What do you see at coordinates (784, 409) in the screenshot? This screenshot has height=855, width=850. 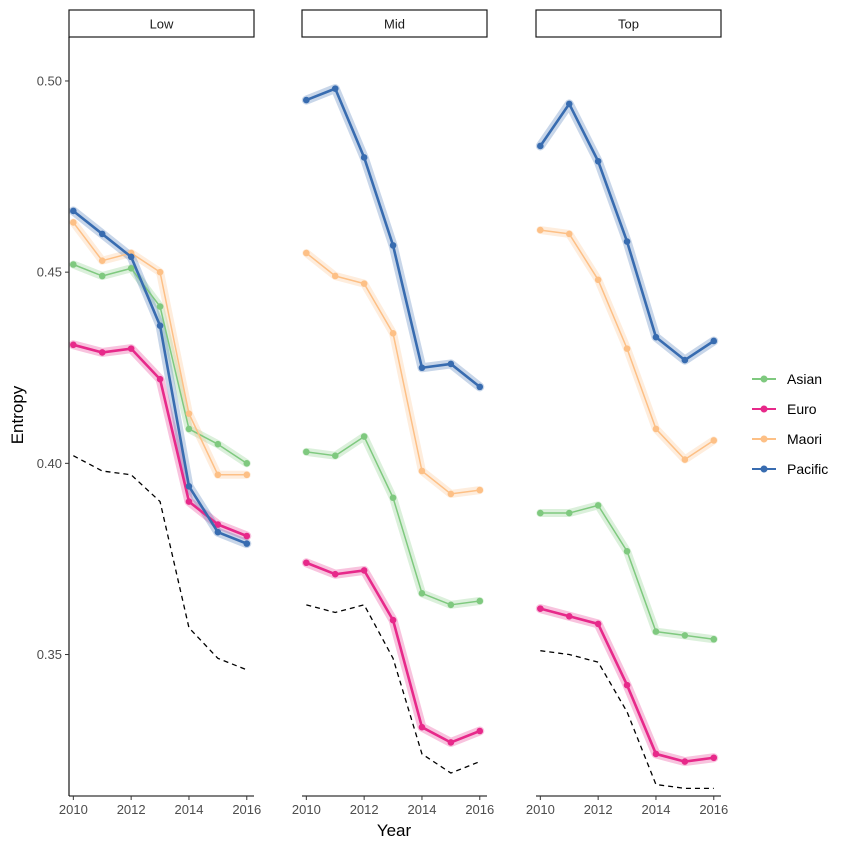 I see `legend-item-euro: Euro` at bounding box center [784, 409].